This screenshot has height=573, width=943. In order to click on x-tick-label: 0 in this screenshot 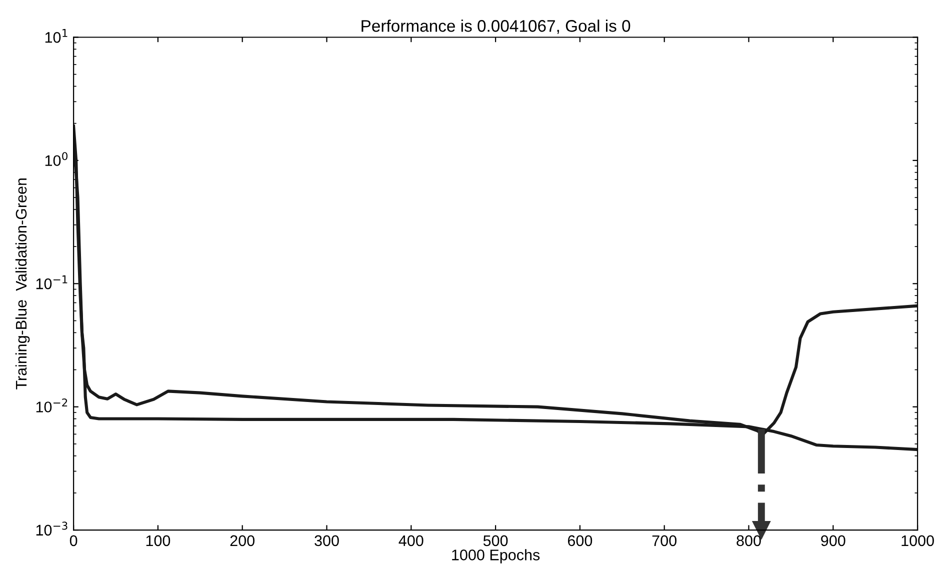, I will do `click(74, 540)`.